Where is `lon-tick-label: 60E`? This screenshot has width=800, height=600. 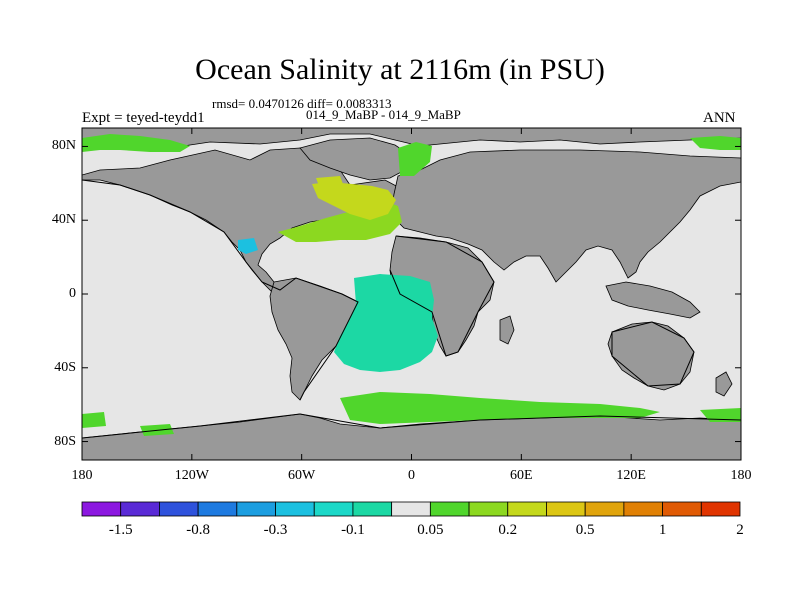
lon-tick-label: 60E is located at coordinates (521, 475).